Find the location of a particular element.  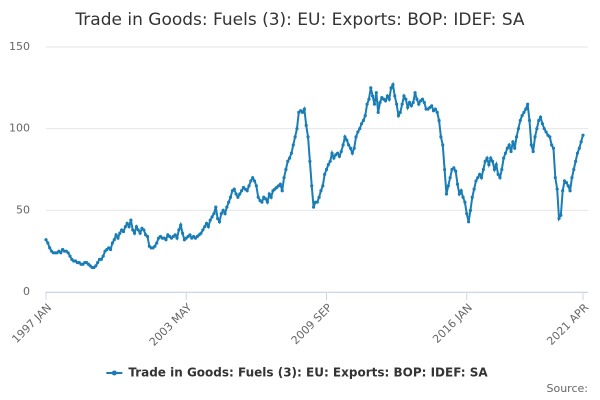

x-tick-label: 2009 SEP is located at coordinates (312, 324).